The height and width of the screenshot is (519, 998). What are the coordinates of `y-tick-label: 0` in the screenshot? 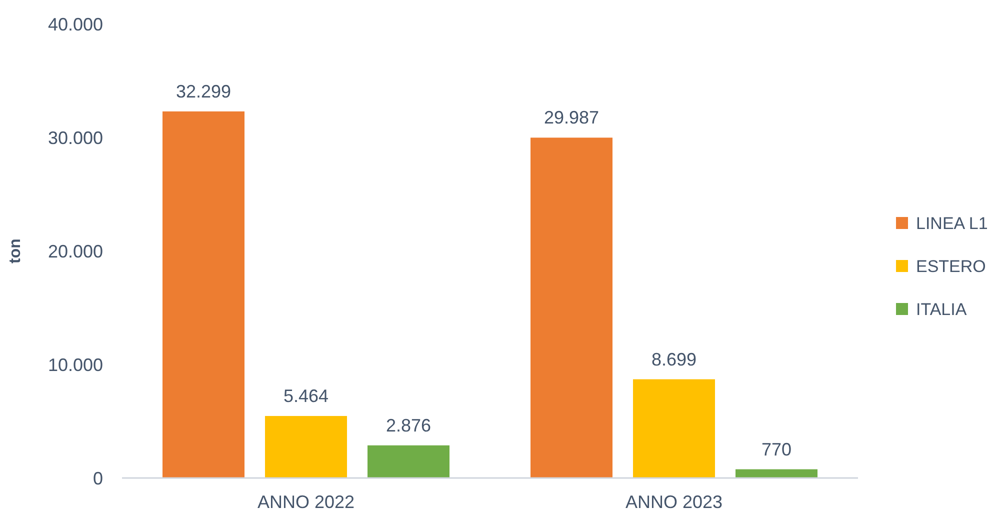 It's located at (97, 478).